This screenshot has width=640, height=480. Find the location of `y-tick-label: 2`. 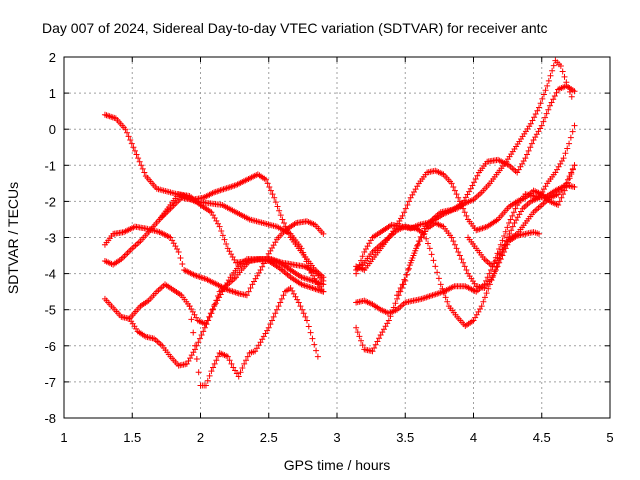

y-tick-label: 2 is located at coordinates (52, 57).